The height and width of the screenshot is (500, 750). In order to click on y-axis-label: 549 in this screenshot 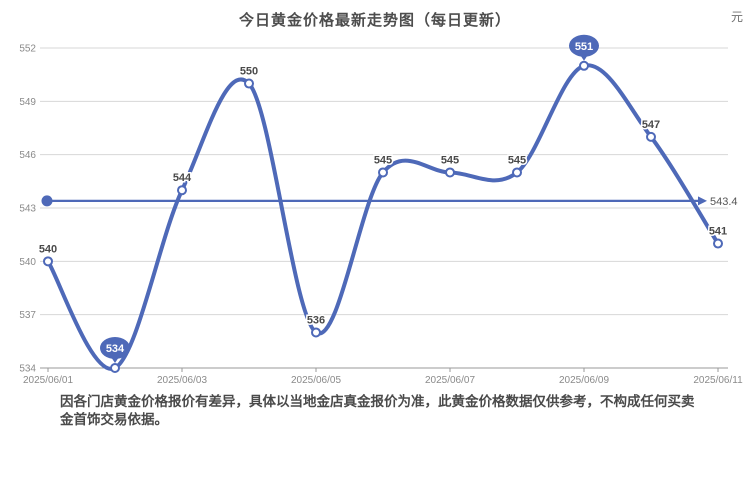, I will do `click(27, 102)`.